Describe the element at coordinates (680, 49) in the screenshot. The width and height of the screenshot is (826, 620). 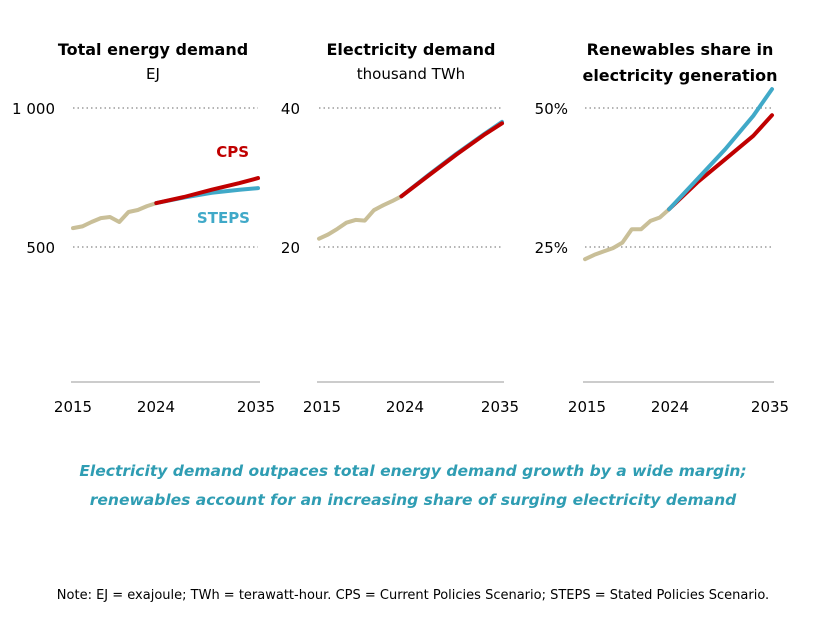
I see `chart-title-line1: Renewables share in` at that location.